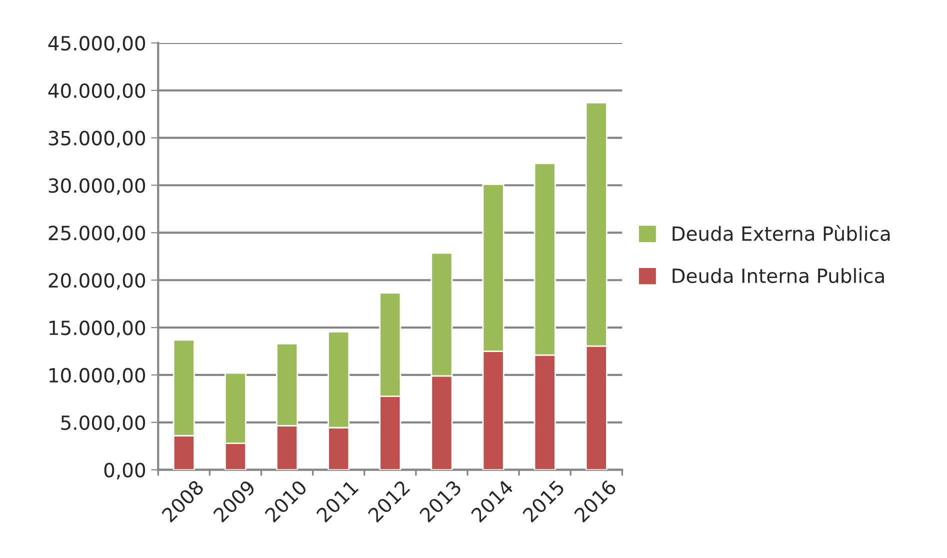 The height and width of the screenshot is (558, 947). What do you see at coordinates (97, 186) in the screenshot?
I see `y-tick-label: 30.000,00` at bounding box center [97, 186].